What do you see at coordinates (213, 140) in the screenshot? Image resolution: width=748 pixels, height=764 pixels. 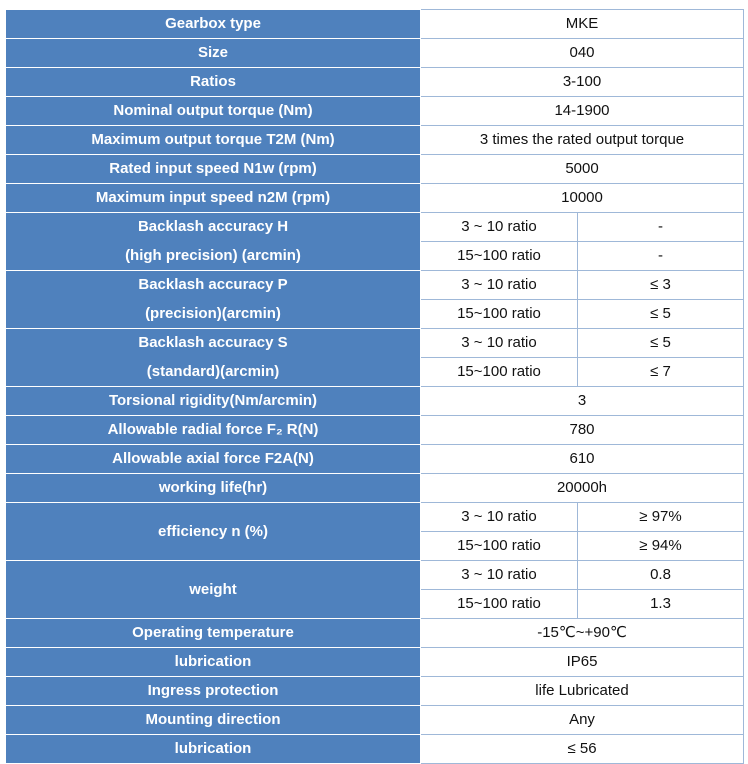 I see `row-label: Maximum output torque T2M (Nm)` at bounding box center [213, 140].